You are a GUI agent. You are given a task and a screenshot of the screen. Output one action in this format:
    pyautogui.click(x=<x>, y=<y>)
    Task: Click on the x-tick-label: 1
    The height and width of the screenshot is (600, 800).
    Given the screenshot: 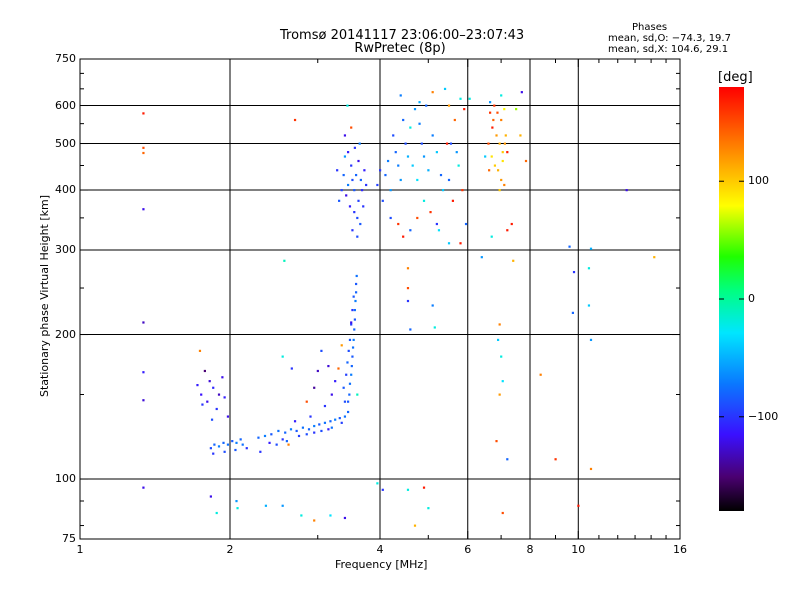 What is the action you would take?
    pyautogui.click(x=80, y=549)
    